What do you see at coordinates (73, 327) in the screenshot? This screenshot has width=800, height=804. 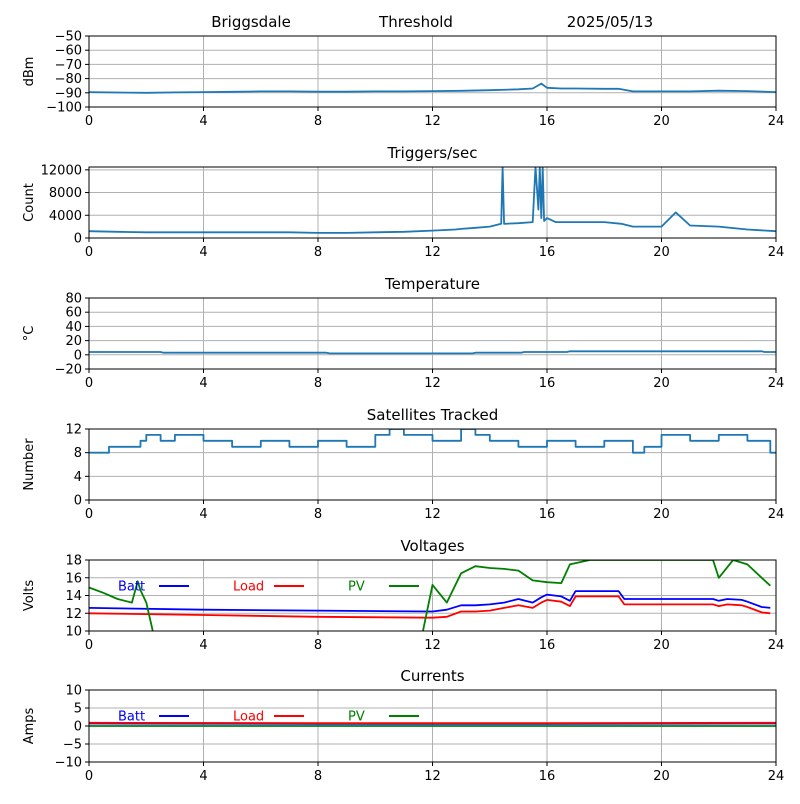 I see `y-tick-label: 40` at bounding box center [73, 327].